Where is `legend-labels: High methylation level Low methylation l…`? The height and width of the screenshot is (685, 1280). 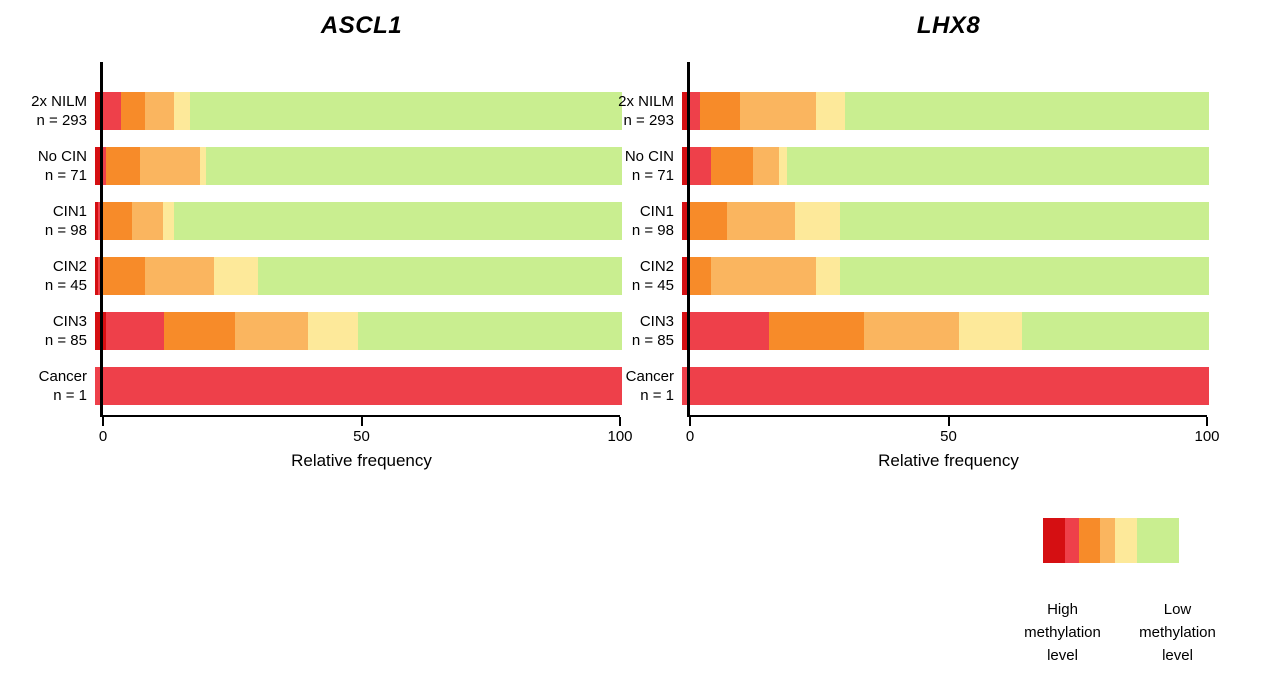 legend-labels: High methylation level Low methylation l… is located at coordinates (1120, 632).